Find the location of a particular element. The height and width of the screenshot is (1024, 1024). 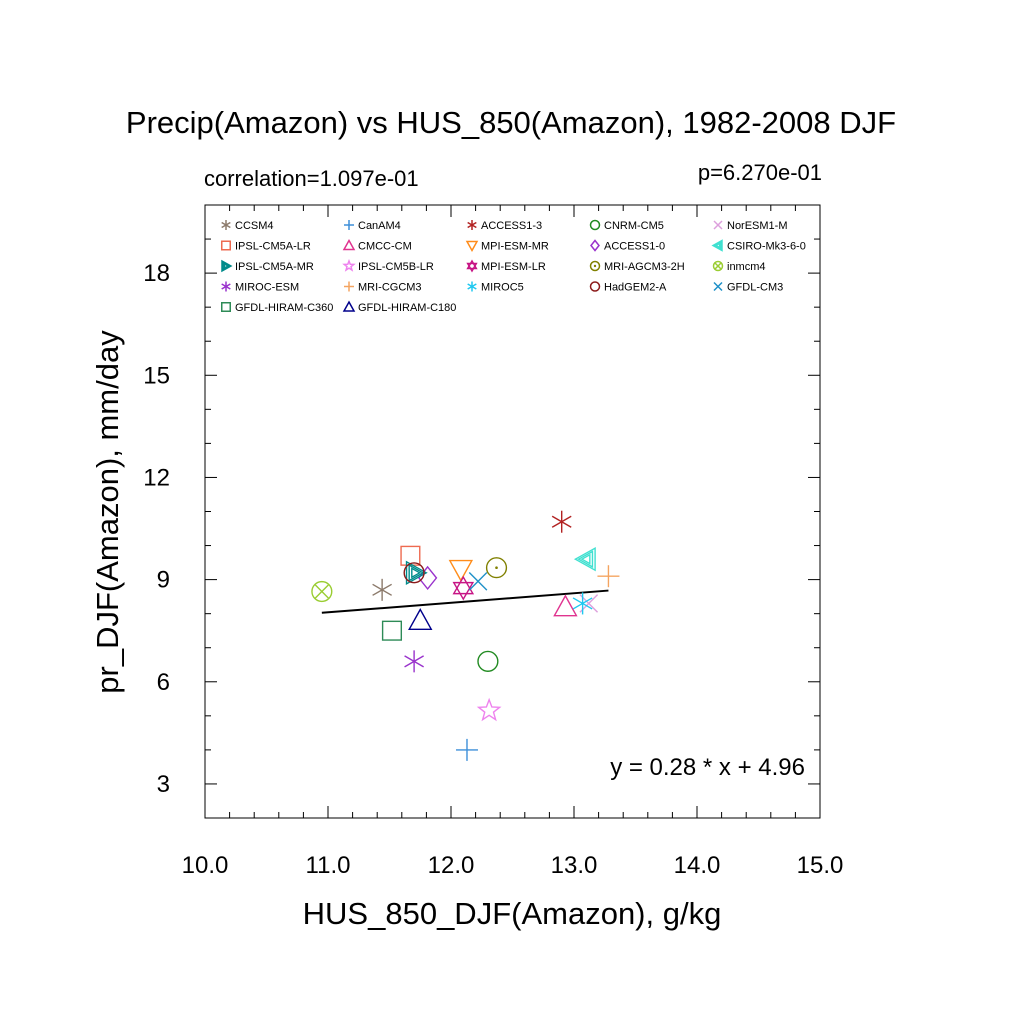

legend-label: inmcm4 is located at coordinates (746, 267).